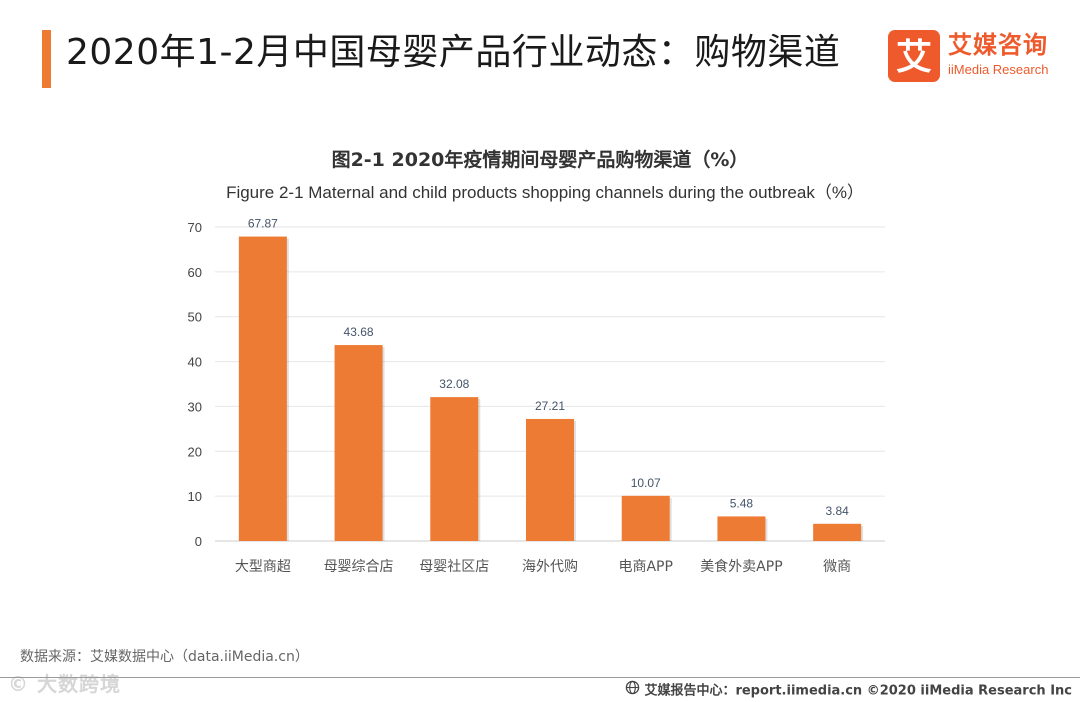 The image size is (1080, 702). Describe the element at coordinates (550, 567) in the screenshot. I see `x-tick-label: 海外代购` at that location.